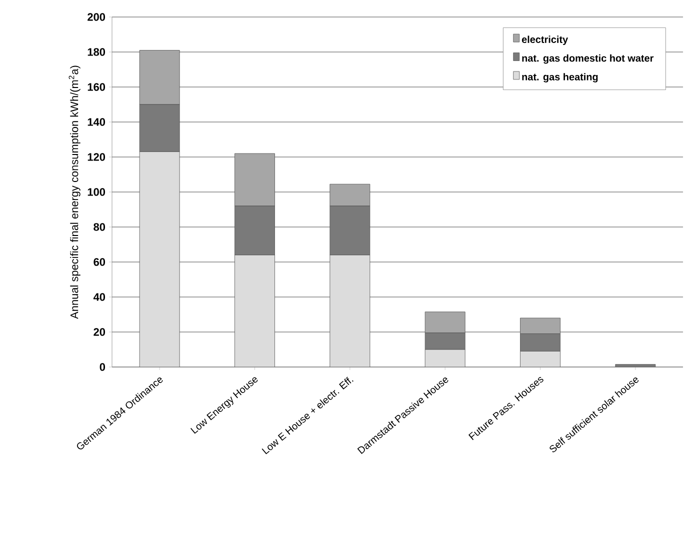 The width and height of the screenshot is (686, 540). What do you see at coordinates (100, 227) in the screenshot?
I see `y-tick-label: 80` at bounding box center [100, 227].